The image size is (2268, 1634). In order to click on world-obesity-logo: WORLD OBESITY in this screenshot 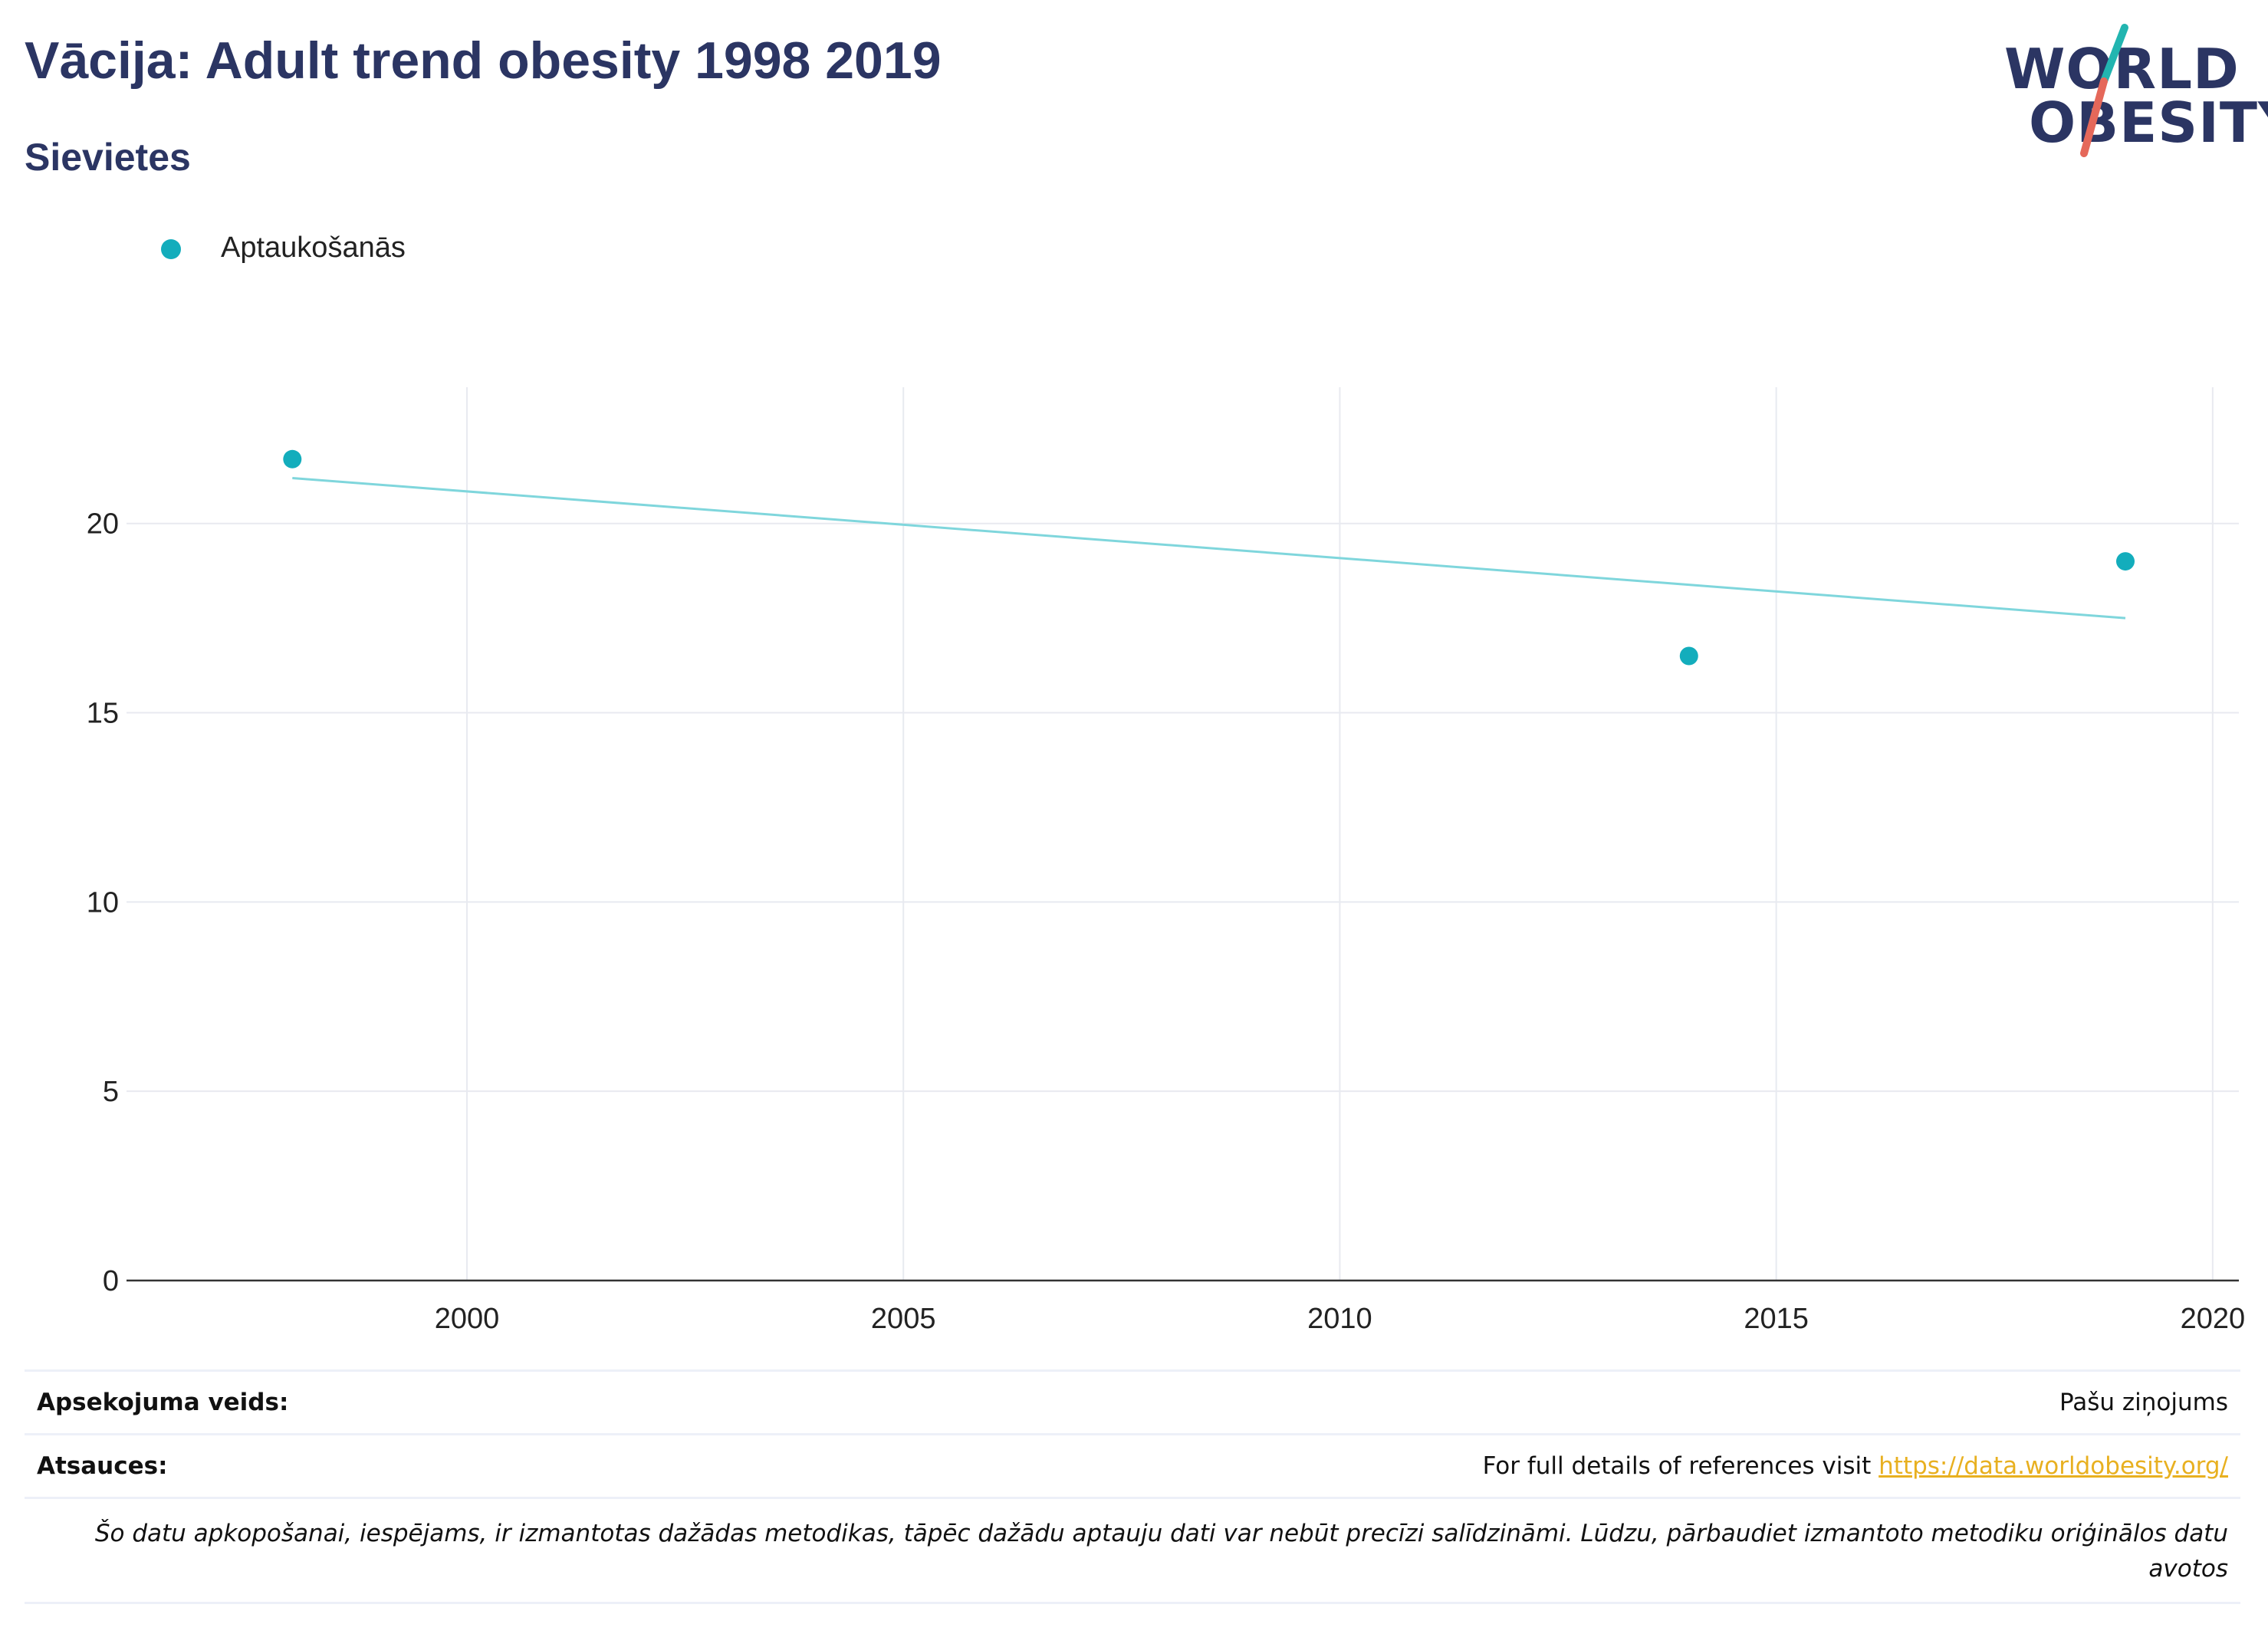, I will do `click(2133, 94)`.